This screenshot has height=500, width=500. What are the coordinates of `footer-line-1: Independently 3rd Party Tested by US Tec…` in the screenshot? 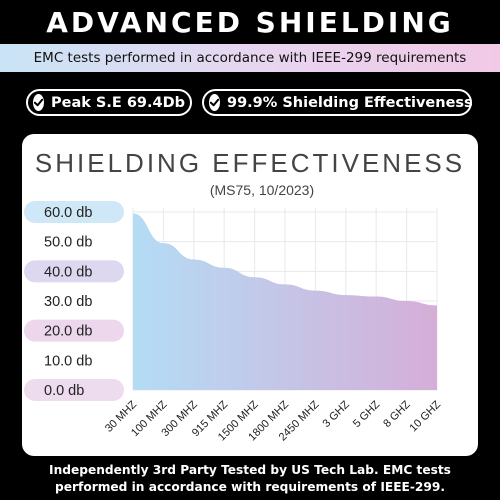 It's located at (250, 470).